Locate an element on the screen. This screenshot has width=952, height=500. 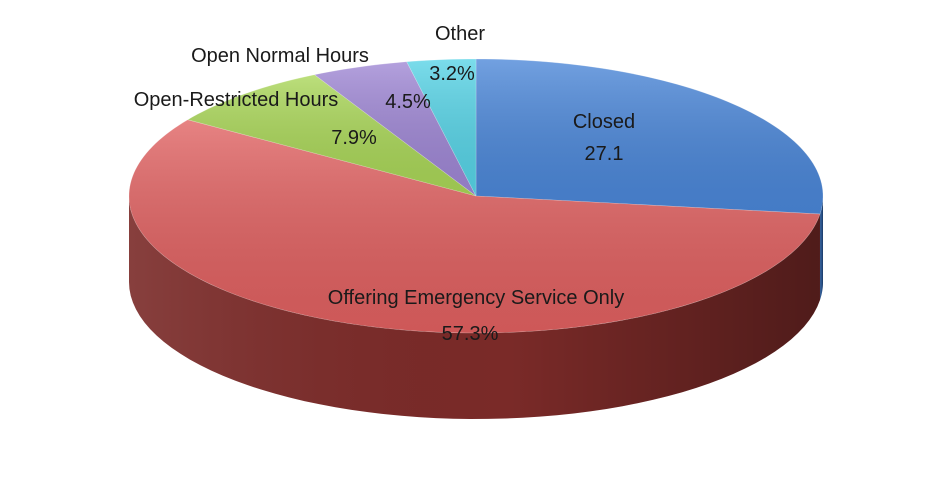
slice-label-other: Other is located at coordinates (460, 34).